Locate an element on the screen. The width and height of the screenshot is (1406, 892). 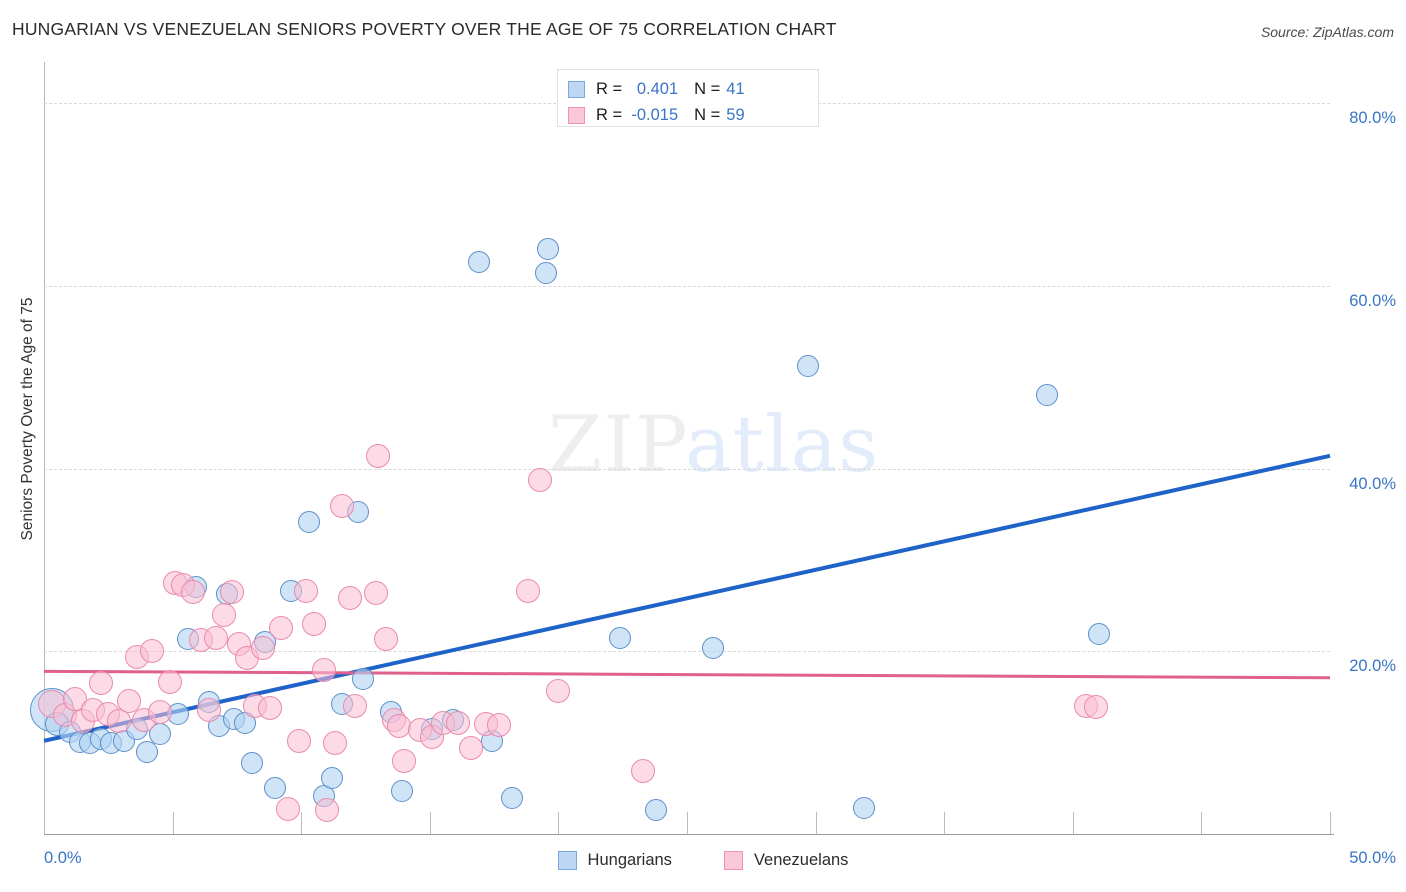
r-value-venezuelans: -0.015 is located at coordinates (655, 114).